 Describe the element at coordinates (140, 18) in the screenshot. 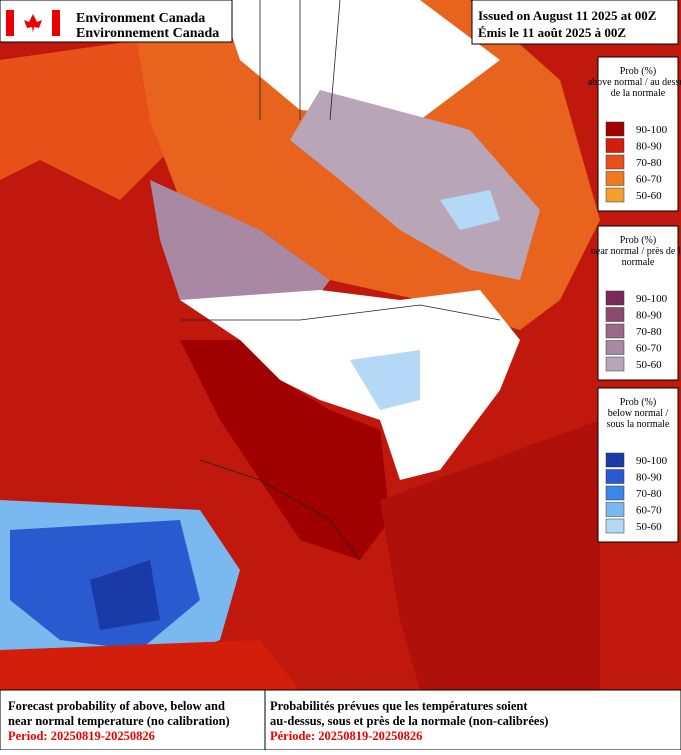

I see `agency-en: Environment Canada` at that location.